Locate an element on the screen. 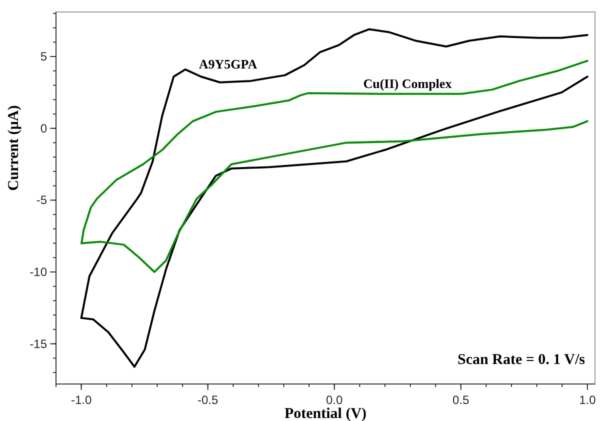 The image size is (605, 421). y-tick-label: -10 is located at coordinates (39, 271).